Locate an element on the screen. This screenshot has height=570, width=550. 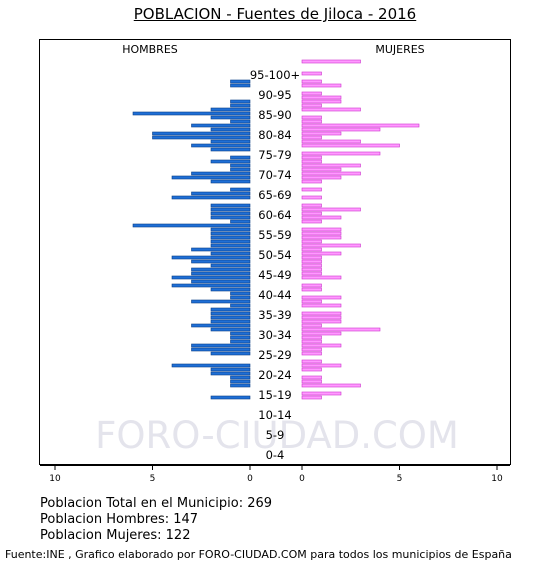
age-group-label: 30-34 is located at coordinates (274, 335).